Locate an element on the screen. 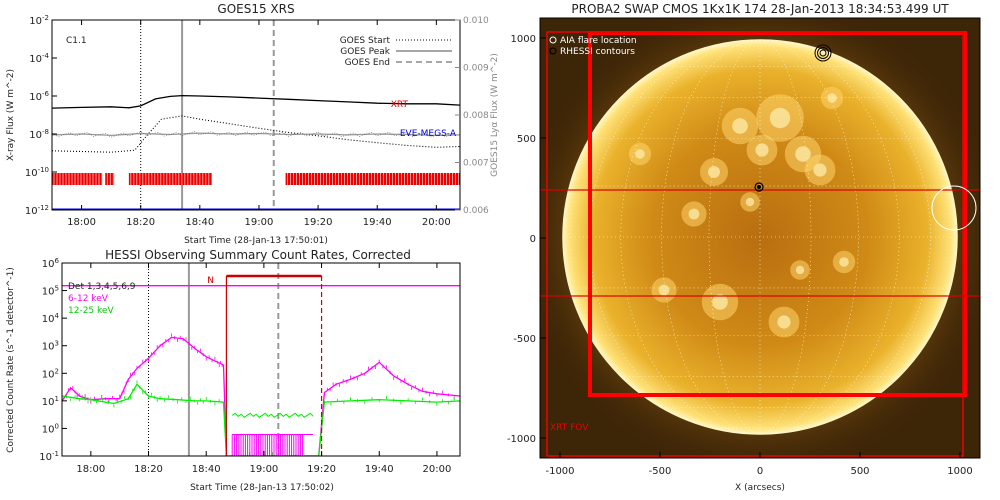 The height and width of the screenshot is (500, 1000). night-indicator is located at coordinates (274, 365).